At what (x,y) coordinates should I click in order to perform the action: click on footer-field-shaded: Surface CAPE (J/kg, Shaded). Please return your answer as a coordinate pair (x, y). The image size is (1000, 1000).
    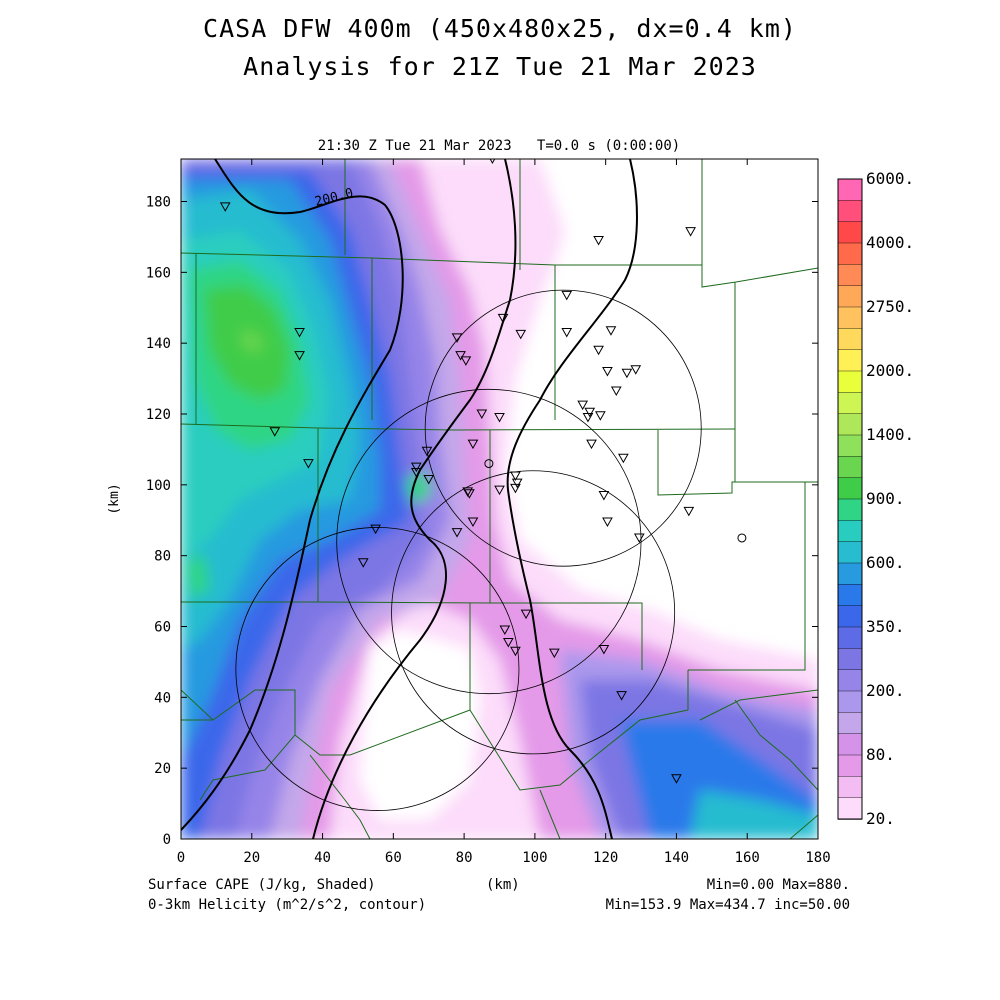
    Looking at the image, I should click on (262, 885).